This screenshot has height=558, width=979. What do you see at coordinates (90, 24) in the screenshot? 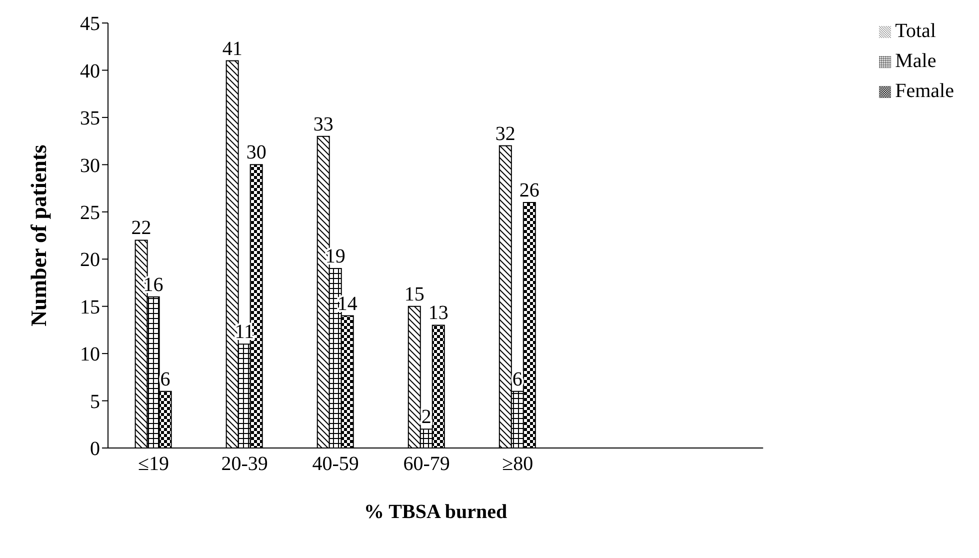
I see `y-tick-label: 45` at bounding box center [90, 24].